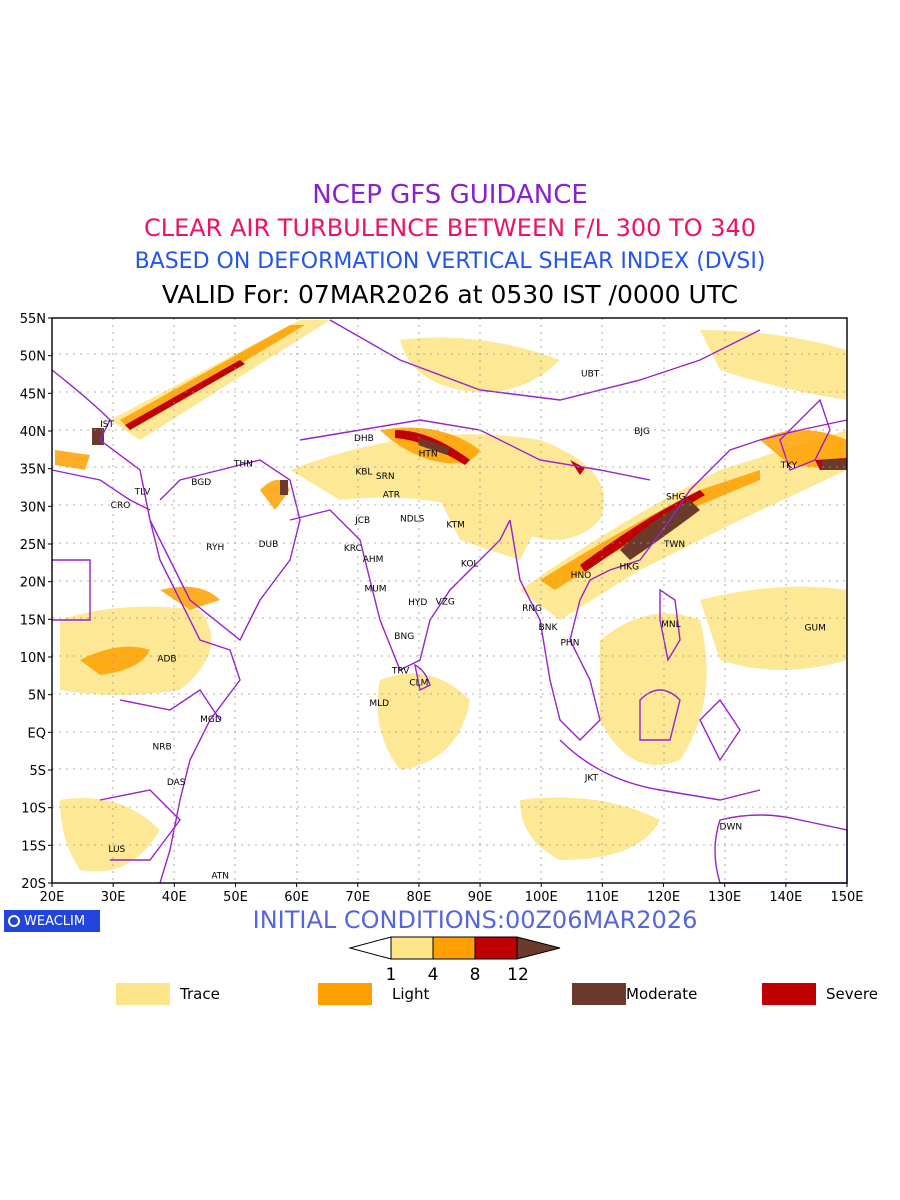  Describe the element at coordinates (362, 521) in the screenshot. I see `station-jcb: JCB` at that location.